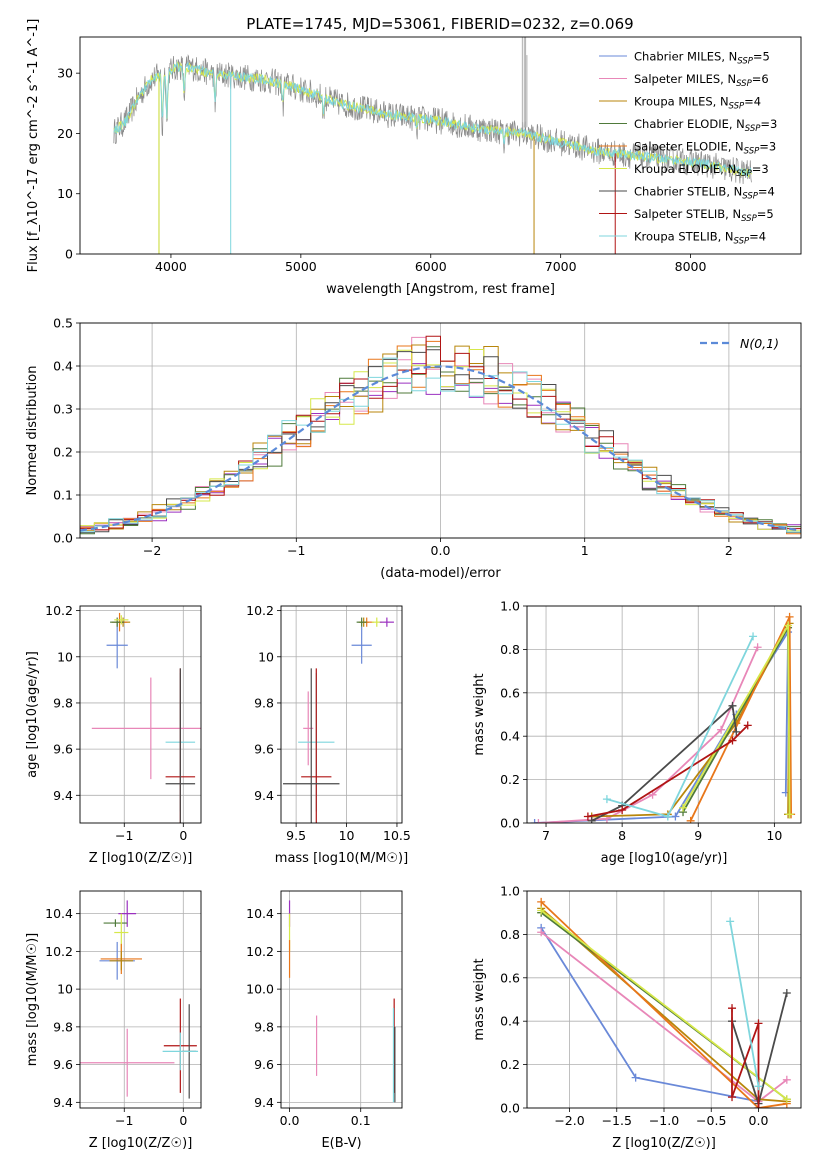 This screenshot has height=1170, width=819. What do you see at coordinates (698, 835) in the screenshot?
I see `age-weight-xtick-label: 9` at bounding box center [698, 835].